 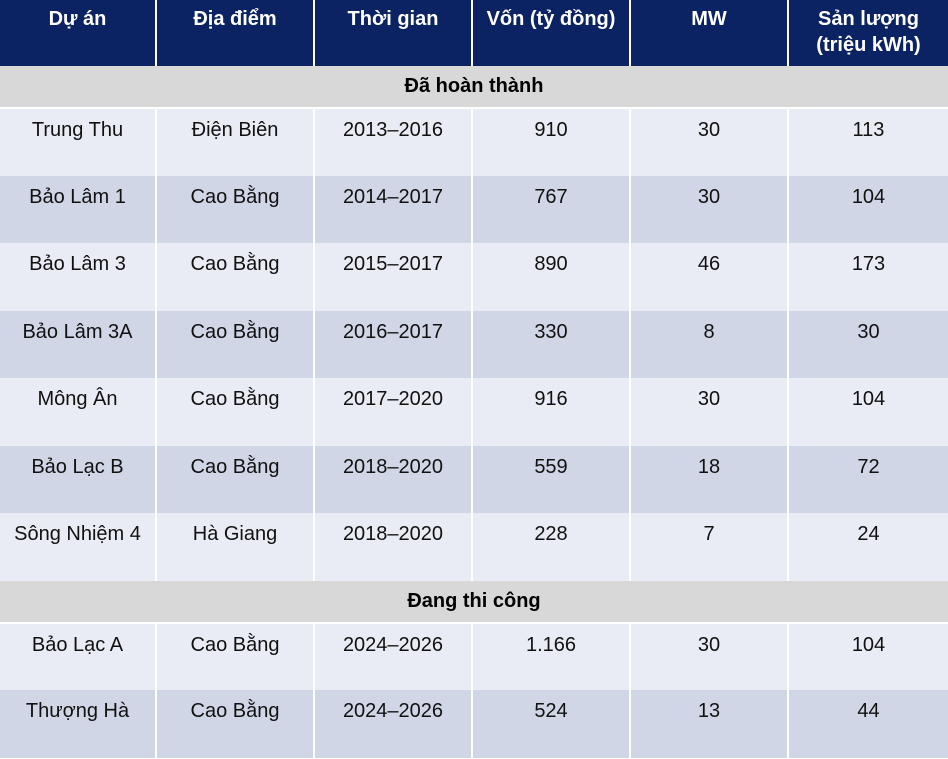 I want to click on table-row: Bảo Lạc B Cao Bằng 2018–2020 559 18 72, so click(x=474, y=479).